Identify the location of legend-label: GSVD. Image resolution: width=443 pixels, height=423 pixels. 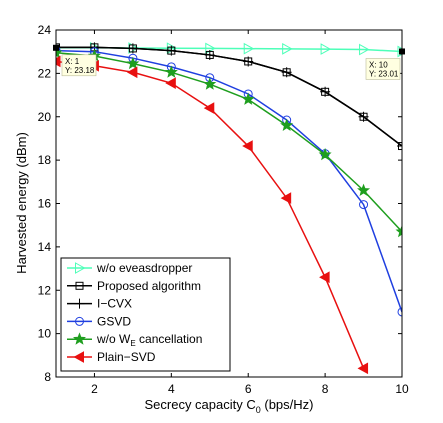
(114, 321).